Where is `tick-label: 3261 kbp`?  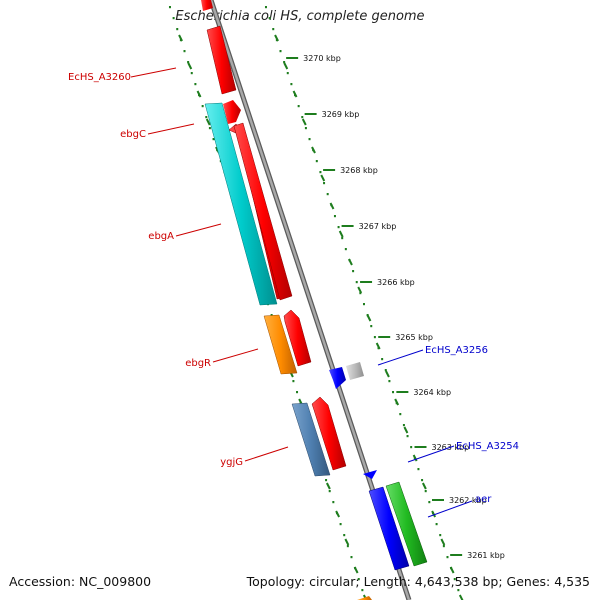 tick-label: 3261 kbp is located at coordinates (486, 555).